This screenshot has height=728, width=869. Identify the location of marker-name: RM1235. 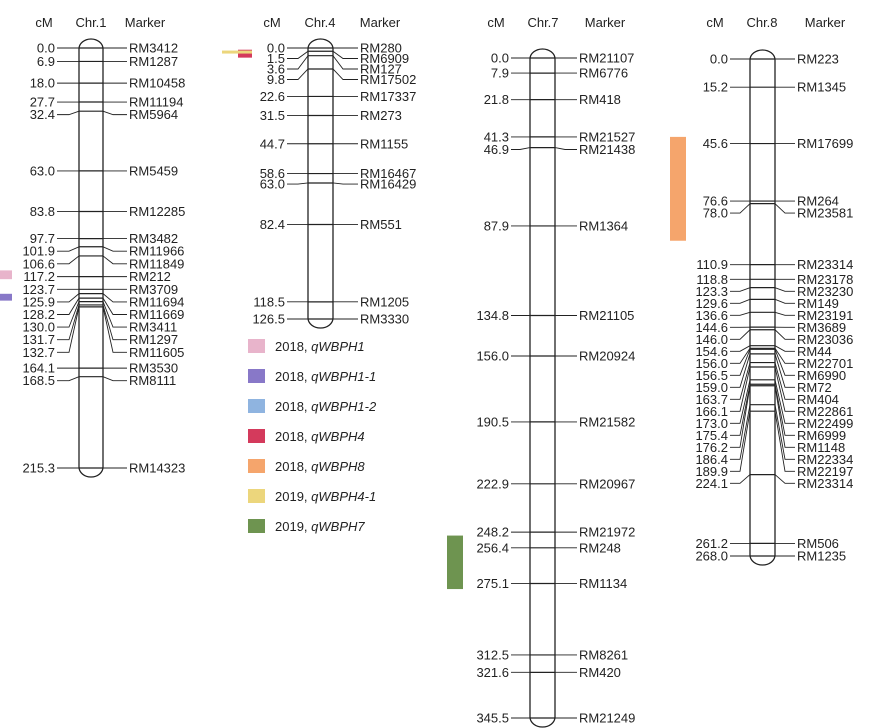
(821, 556).